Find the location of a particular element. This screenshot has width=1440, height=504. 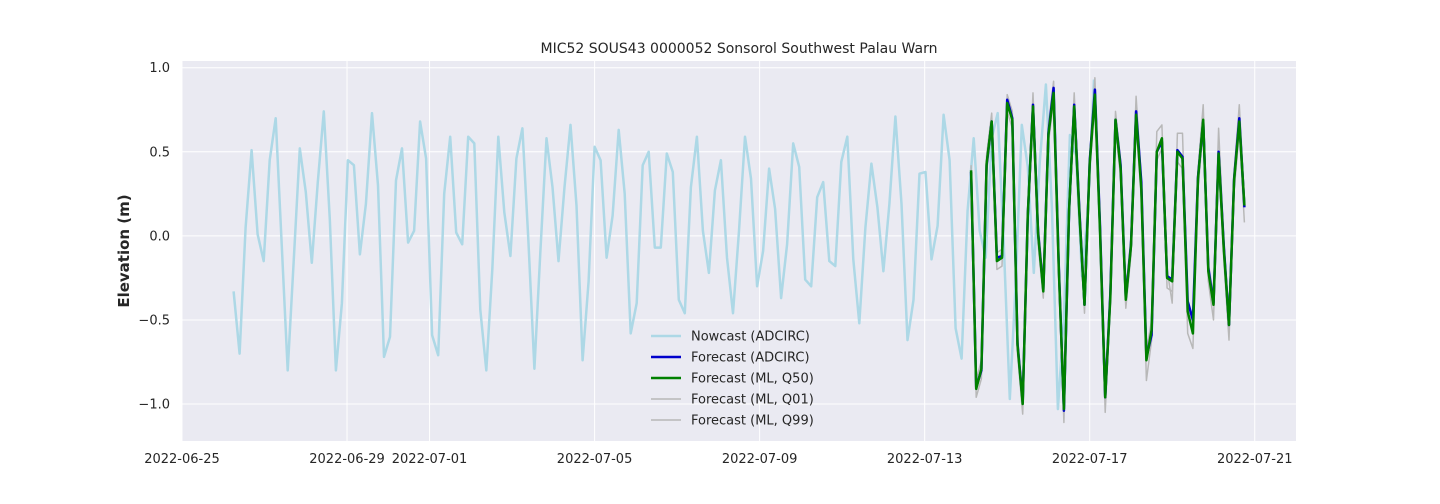

y-tick-label: −0.5 is located at coordinates (154, 320).